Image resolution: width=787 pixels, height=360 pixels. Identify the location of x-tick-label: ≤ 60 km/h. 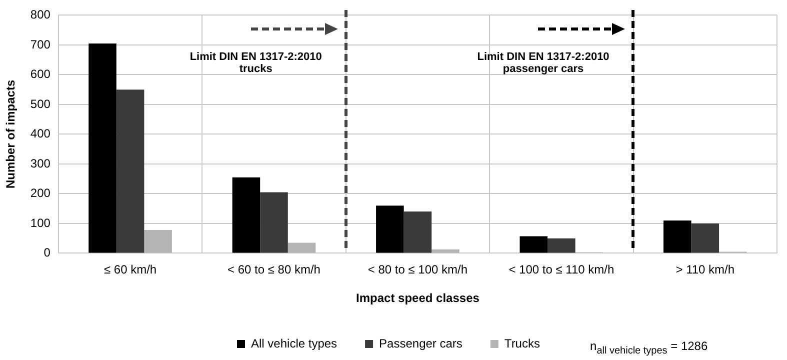
(130, 269).